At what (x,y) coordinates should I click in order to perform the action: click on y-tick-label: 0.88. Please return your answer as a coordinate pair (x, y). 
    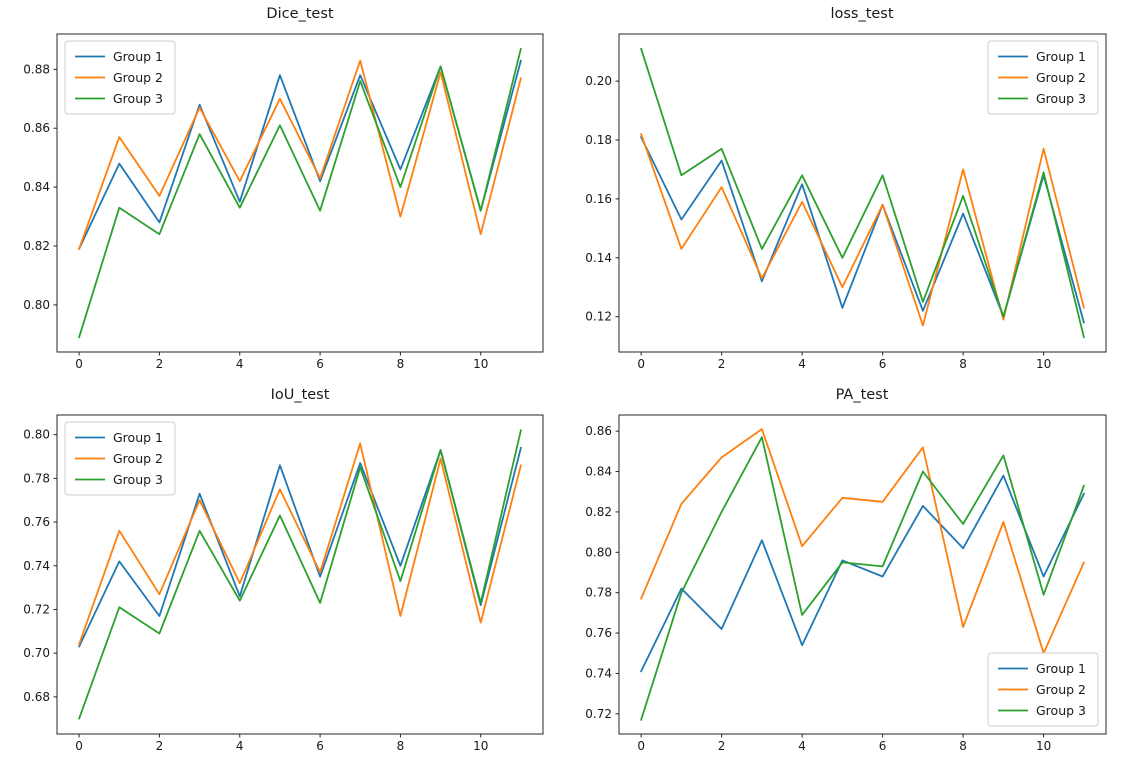
    Looking at the image, I should click on (36, 69).